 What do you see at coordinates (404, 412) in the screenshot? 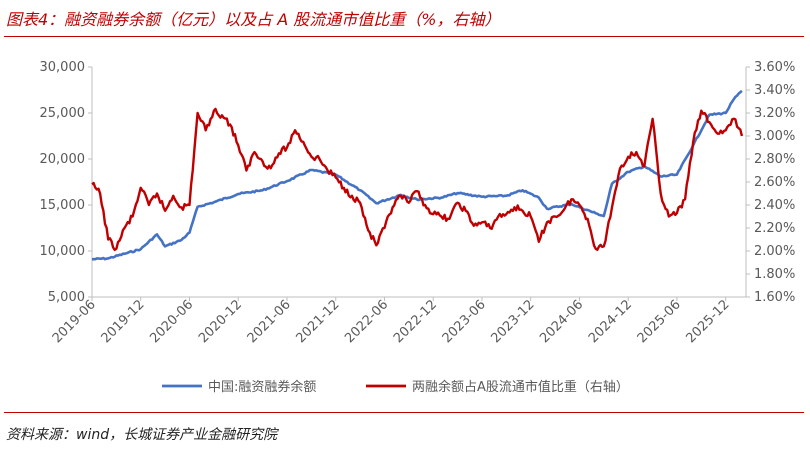
I see `source-divider` at bounding box center [404, 412].